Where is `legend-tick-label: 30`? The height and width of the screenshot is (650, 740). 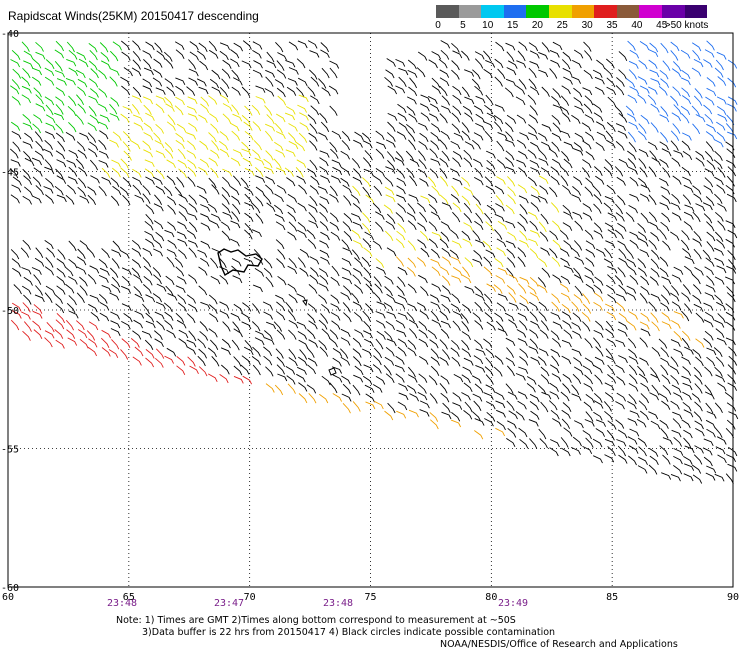 legend-tick-label: 30 is located at coordinates (587, 25).